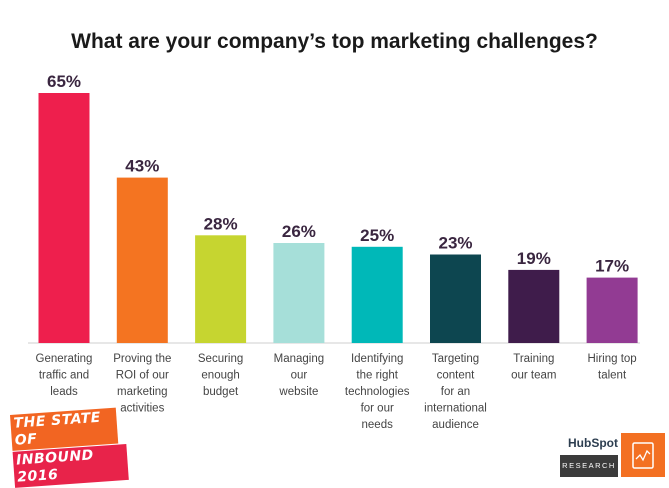 Image resolution: width=669 pixels, height=488 pixels. What do you see at coordinates (611, 367) in the screenshot?
I see `category-label-8: Hiring top talent` at bounding box center [611, 367].